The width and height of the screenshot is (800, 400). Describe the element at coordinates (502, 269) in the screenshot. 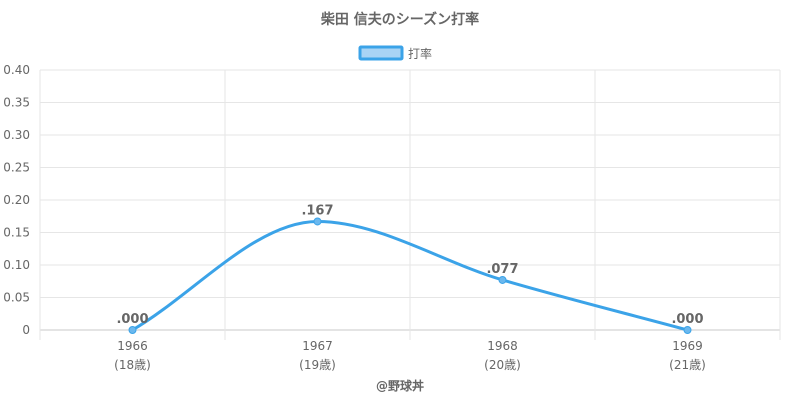

I see `data-label: .077` at that location.